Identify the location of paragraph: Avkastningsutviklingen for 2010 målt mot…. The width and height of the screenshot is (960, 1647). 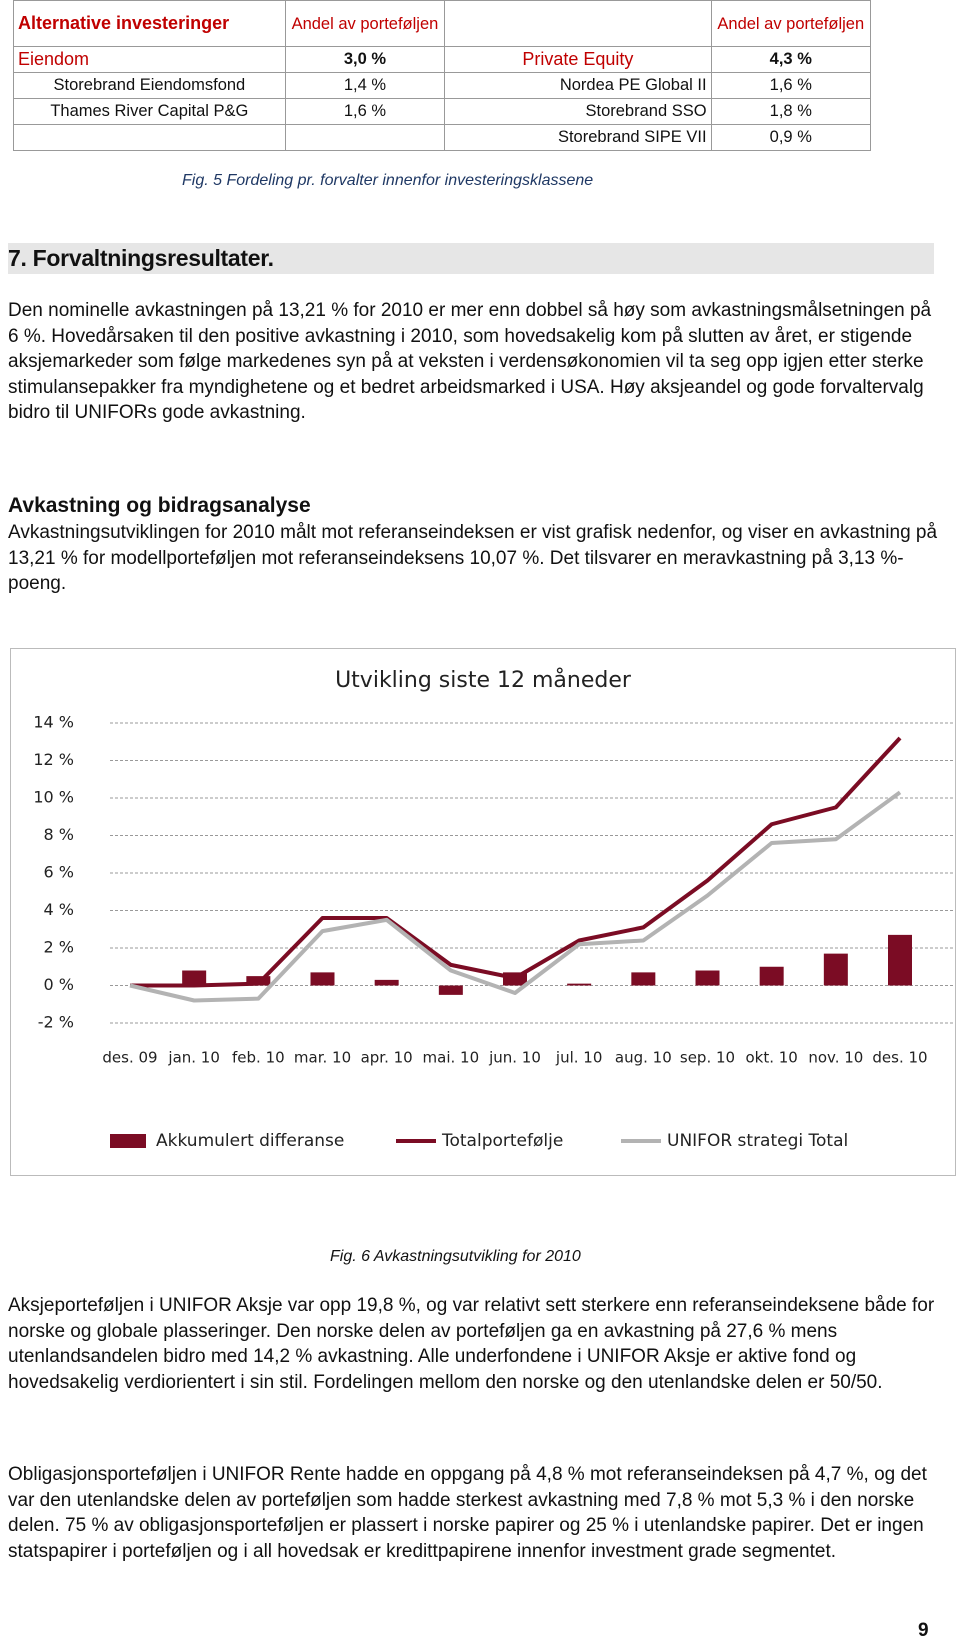
(473, 558).